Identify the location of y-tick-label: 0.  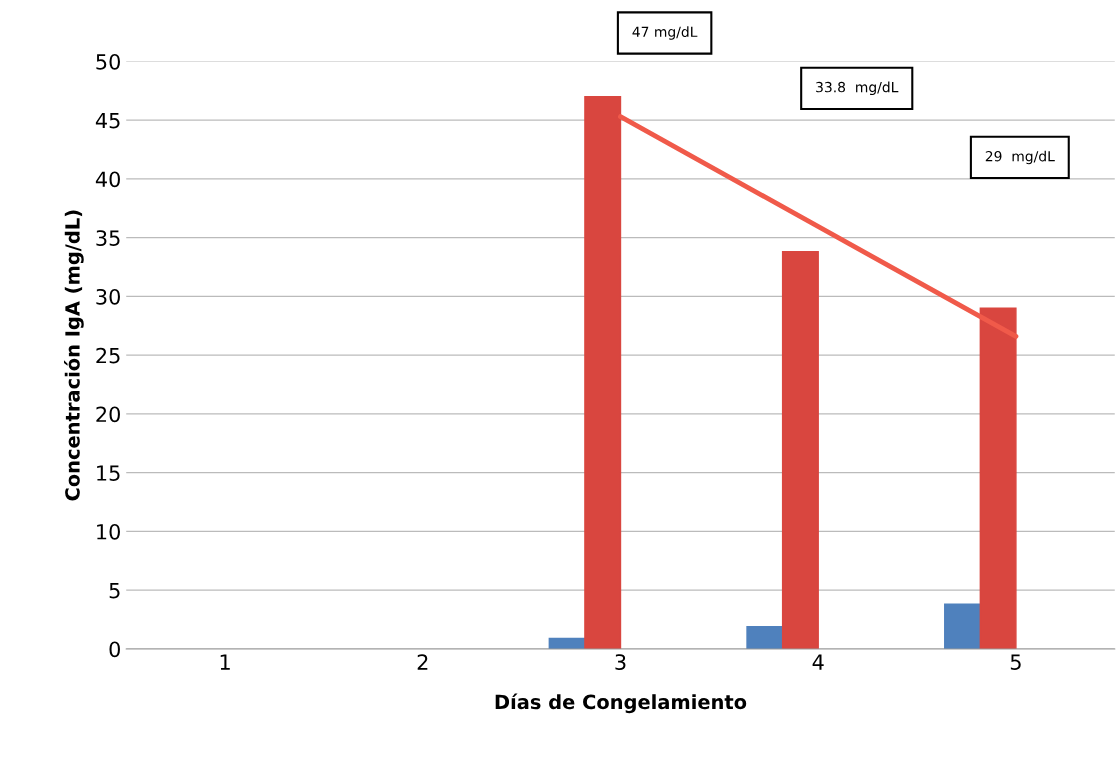
(114, 649).